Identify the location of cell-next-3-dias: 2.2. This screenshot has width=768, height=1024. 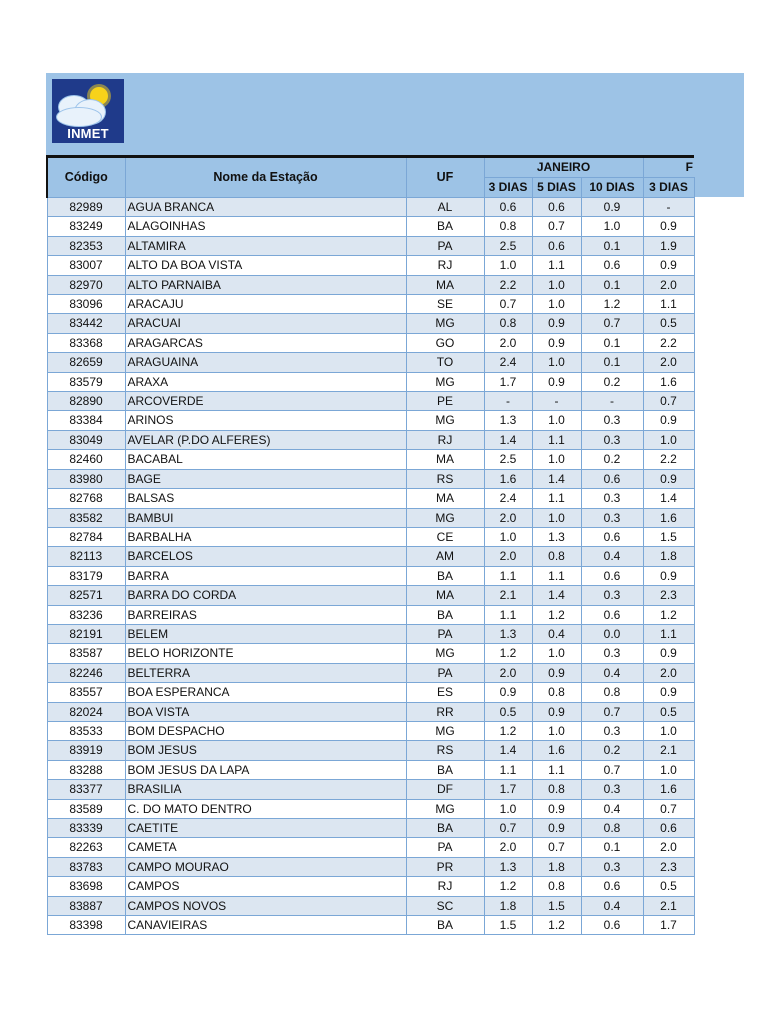
(668, 343).